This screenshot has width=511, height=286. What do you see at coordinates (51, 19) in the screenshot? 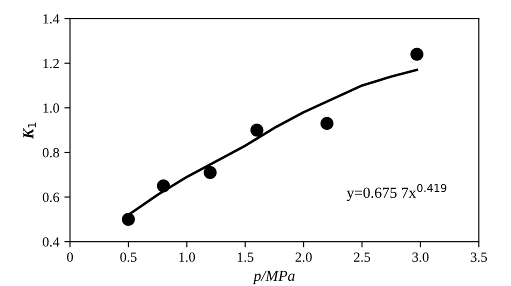
I see `y-tick-label: 1.4` at bounding box center [51, 19].